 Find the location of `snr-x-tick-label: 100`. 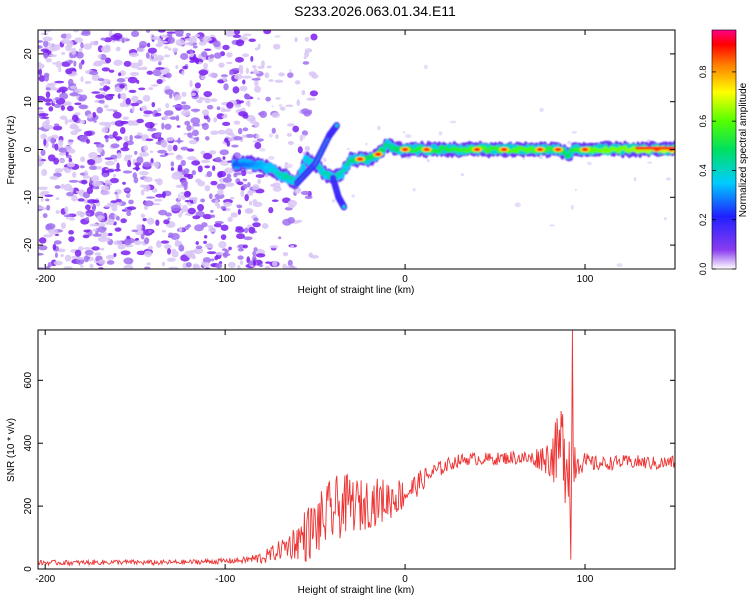

snr-x-tick-label: 100 is located at coordinates (585, 579).